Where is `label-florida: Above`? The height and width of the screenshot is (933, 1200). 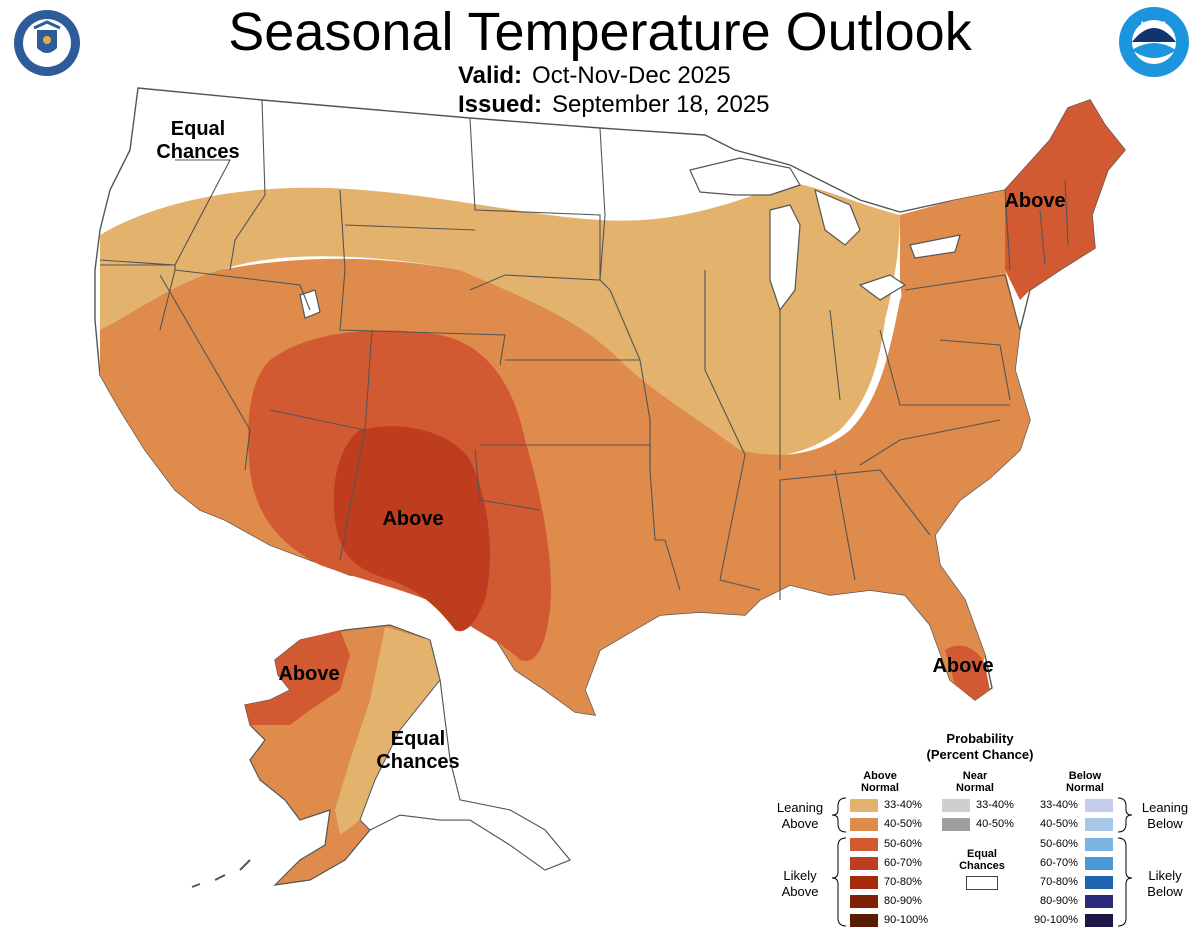
label-florida: Above is located at coordinates (963, 666).